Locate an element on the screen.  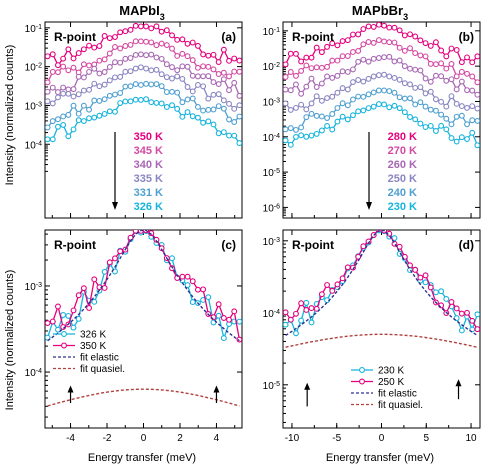
legend-temp-b-4: 240 K is located at coordinates (402, 193).